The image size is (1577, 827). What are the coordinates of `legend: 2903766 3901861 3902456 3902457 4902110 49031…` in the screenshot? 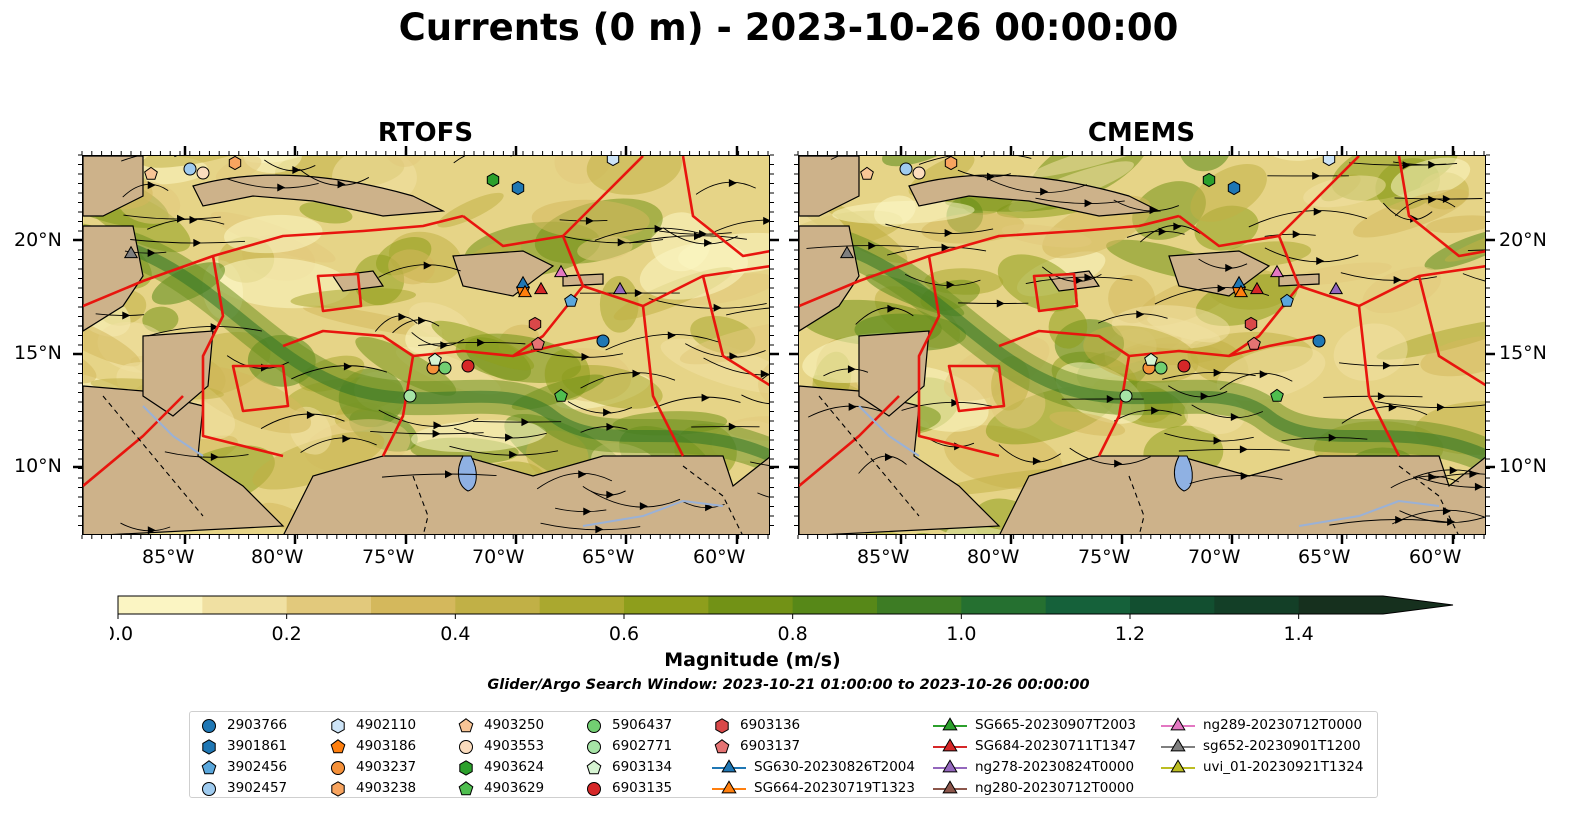 It's located at (783, 754).